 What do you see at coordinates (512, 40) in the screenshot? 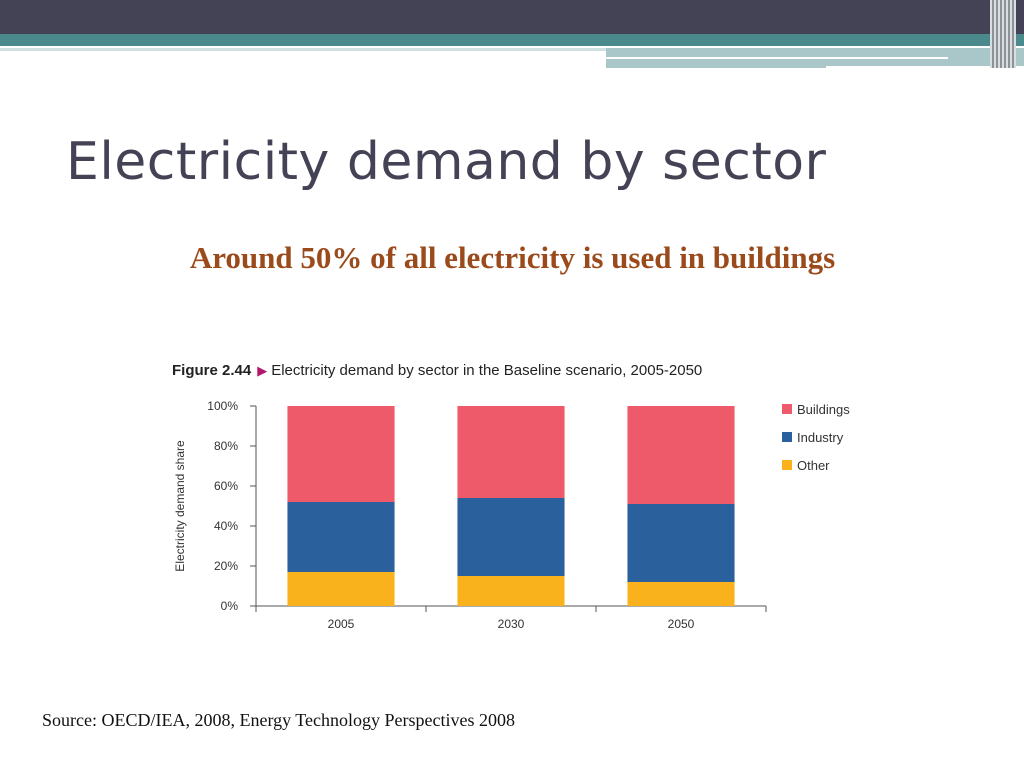
I see `header-teal-stripe` at bounding box center [512, 40].